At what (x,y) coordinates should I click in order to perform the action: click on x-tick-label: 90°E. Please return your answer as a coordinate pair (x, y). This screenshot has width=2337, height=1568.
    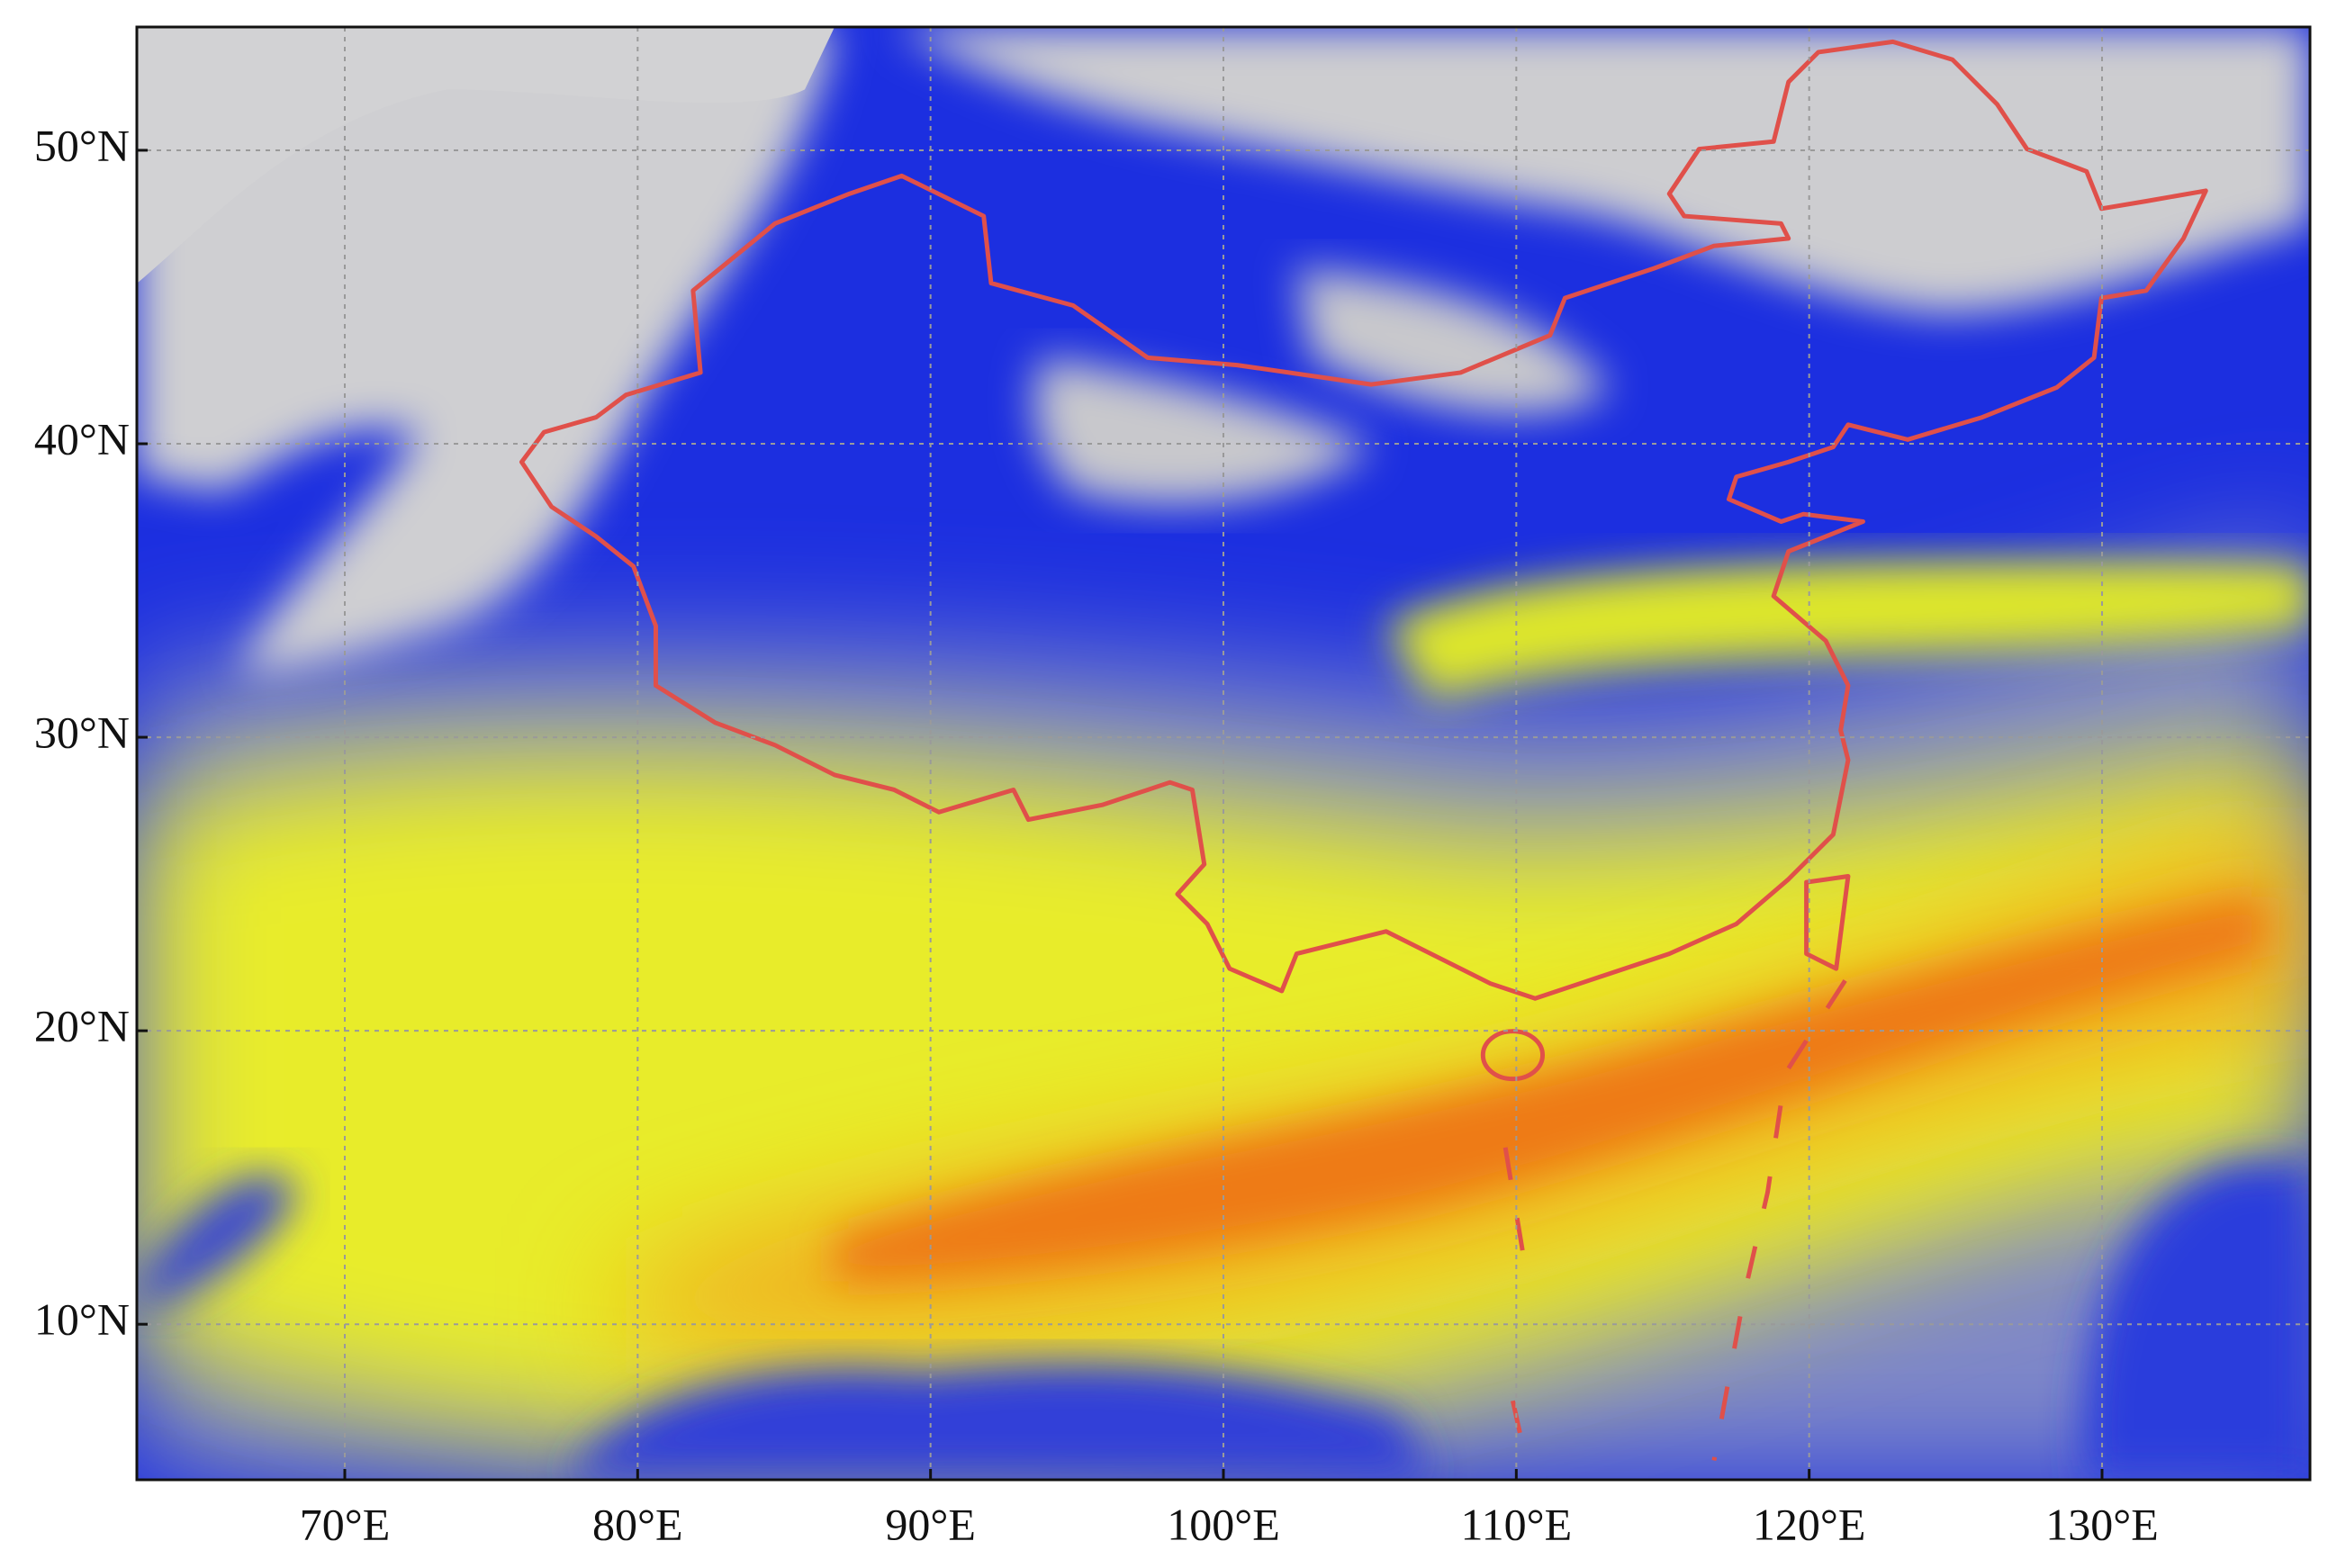
    Looking at the image, I should click on (931, 1524).